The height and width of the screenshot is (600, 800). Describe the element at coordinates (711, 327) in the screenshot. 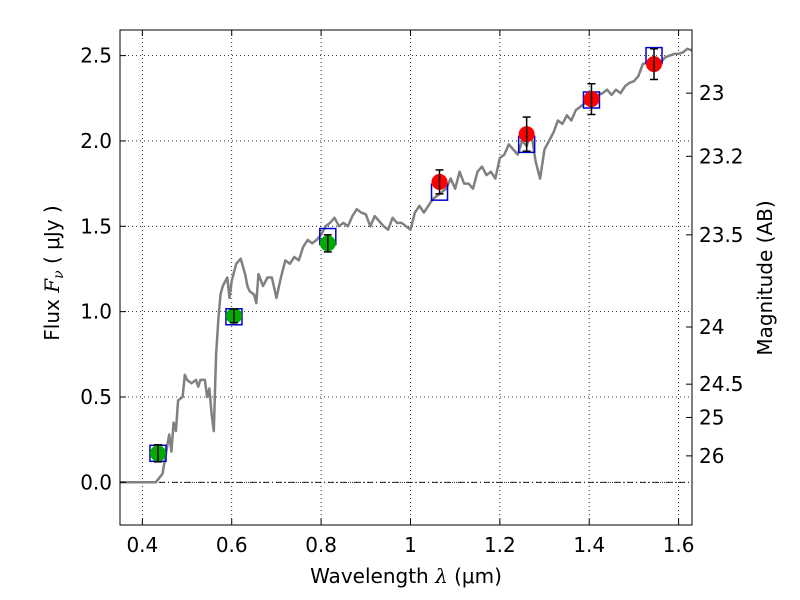

I see `y2-tick-label: 24` at that location.